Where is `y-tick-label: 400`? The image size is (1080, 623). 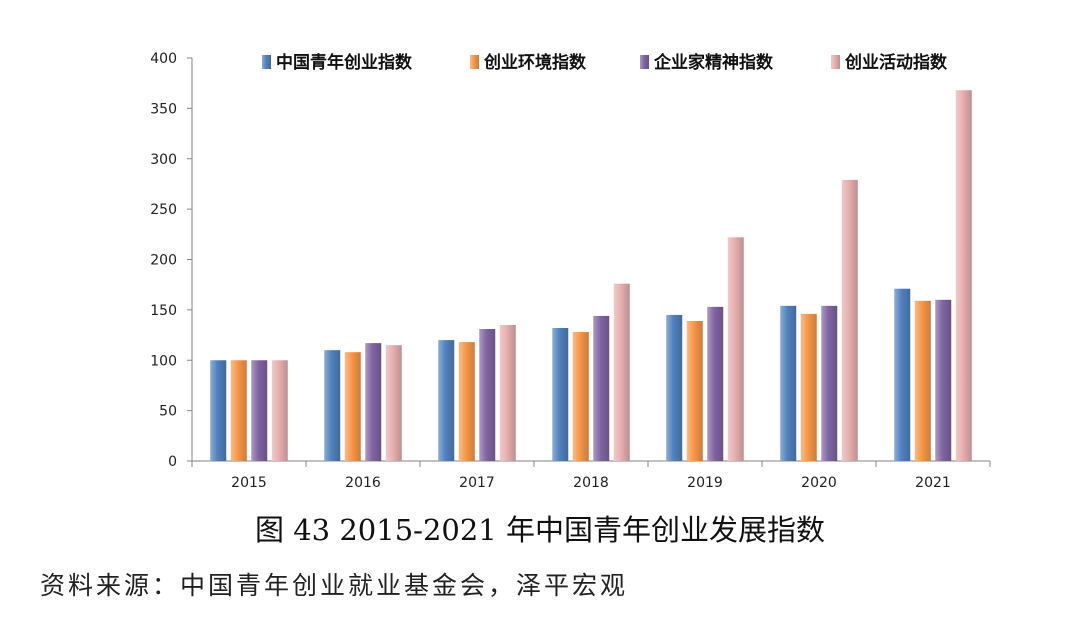
y-tick-label: 400 is located at coordinates (163, 59).